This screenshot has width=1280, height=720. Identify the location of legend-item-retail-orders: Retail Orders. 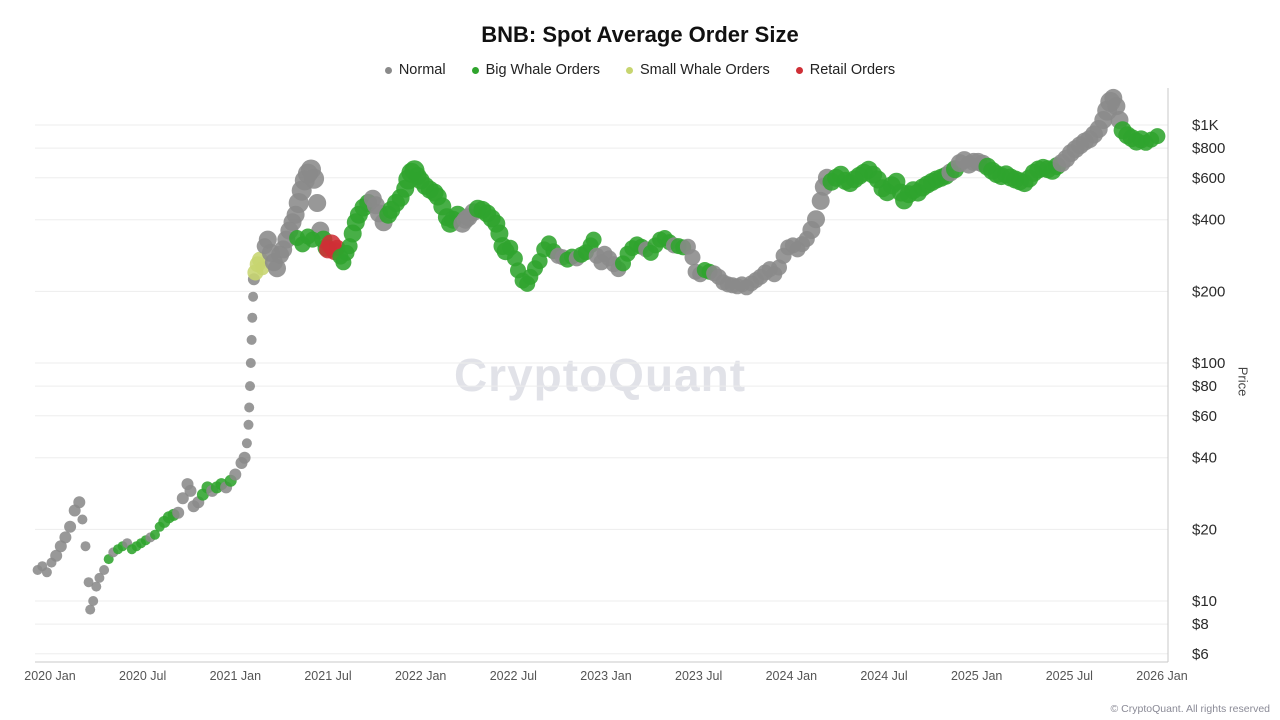
(845, 70).